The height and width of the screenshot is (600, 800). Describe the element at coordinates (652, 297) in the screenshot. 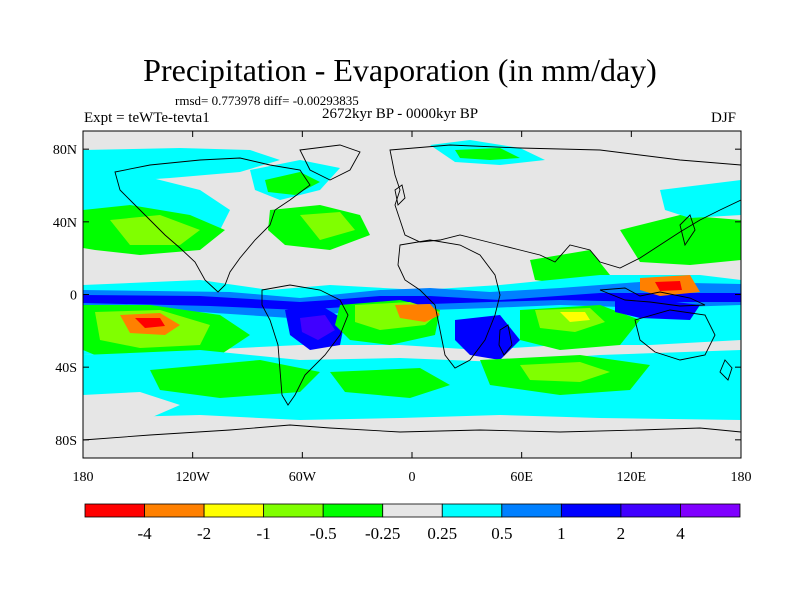

I see `coastline-indonesia` at that location.